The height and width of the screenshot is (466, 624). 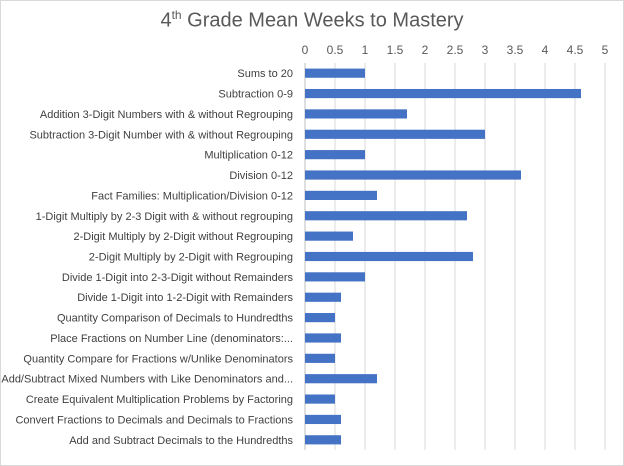 I want to click on chart-title-rest: Grade Mean Weeks to Mastery, so click(x=322, y=20).